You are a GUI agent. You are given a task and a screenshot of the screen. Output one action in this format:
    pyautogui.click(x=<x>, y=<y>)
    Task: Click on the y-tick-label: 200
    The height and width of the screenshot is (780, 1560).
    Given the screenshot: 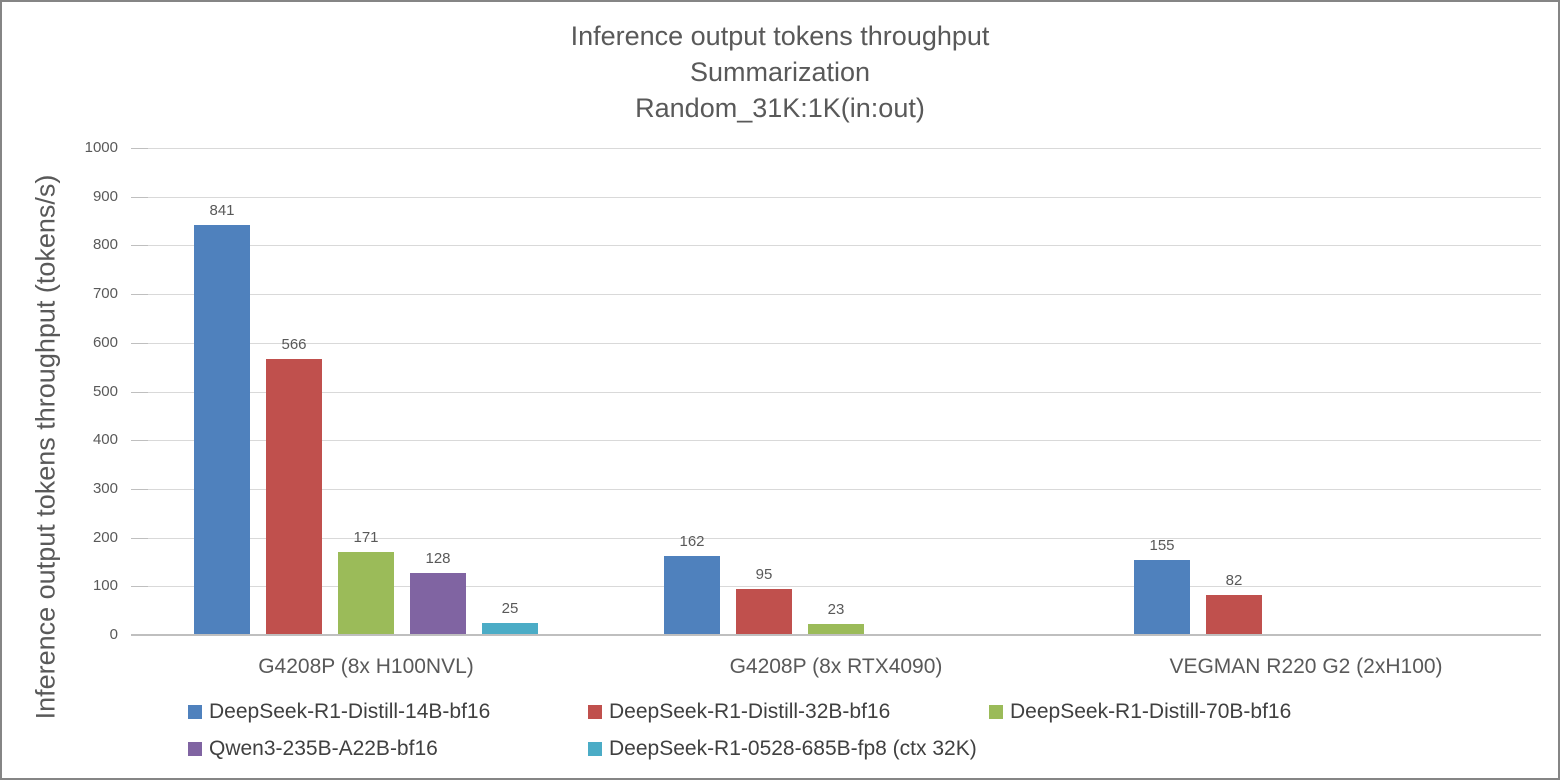 What is the action you would take?
    pyautogui.click(x=105, y=537)
    